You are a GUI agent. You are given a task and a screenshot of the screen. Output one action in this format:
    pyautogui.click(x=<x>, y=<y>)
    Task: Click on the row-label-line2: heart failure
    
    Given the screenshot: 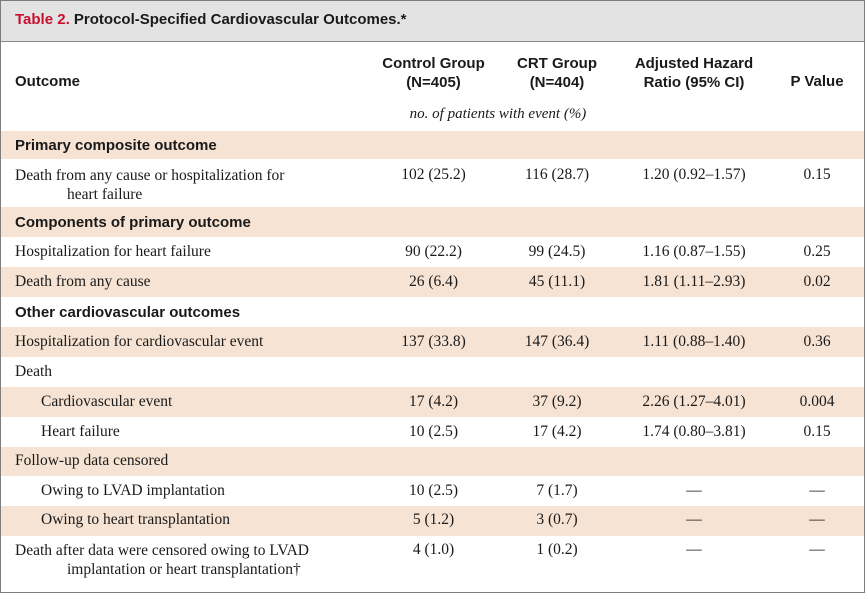 What is the action you would take?
    pyautogui.click(x=105, y=194)
    